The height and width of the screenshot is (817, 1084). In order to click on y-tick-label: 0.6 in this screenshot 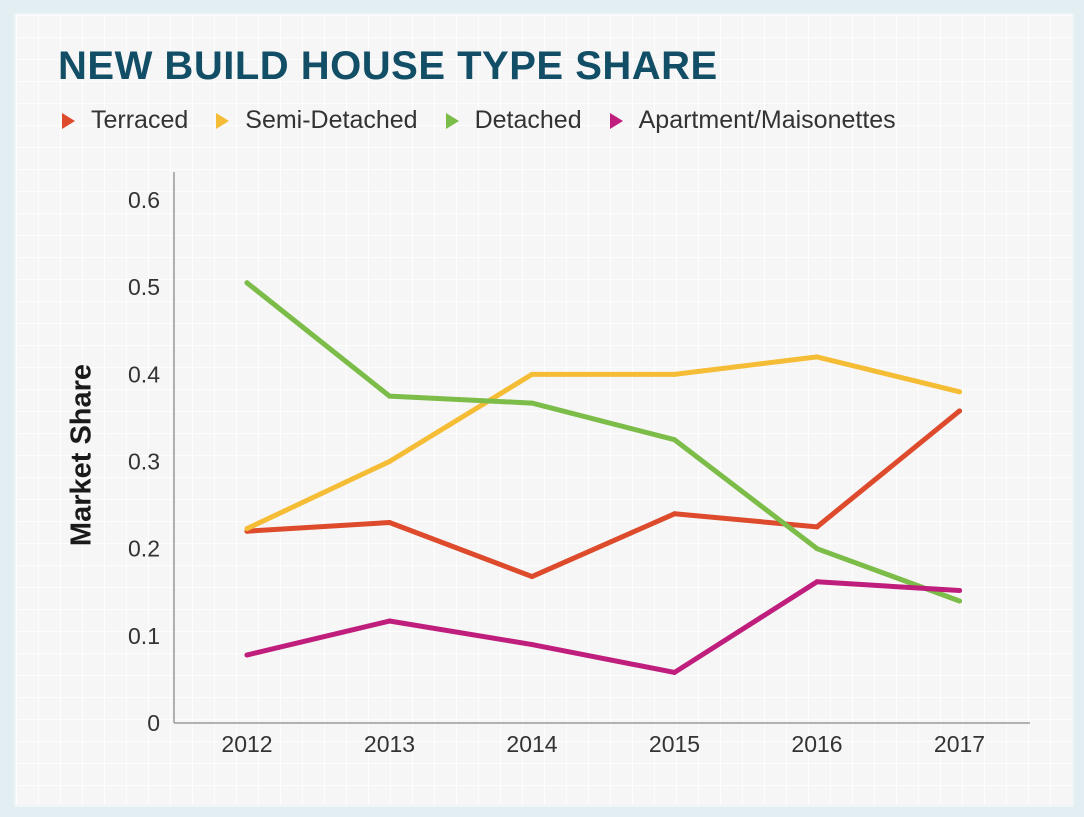, I will do `click(144, 200)`.